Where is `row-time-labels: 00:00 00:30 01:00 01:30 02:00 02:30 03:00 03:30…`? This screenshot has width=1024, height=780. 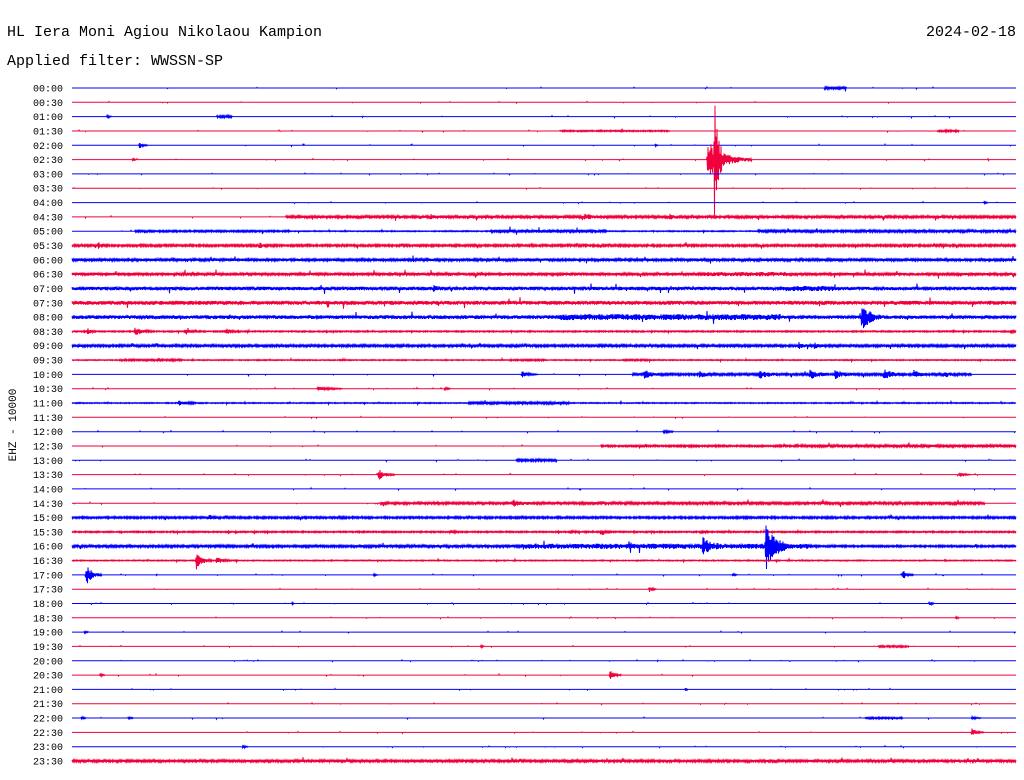 row-time-labels: 00:00 00:30 01:00 01:30 02:00 02:30 03:00 03:30… is located at coordinates (48, 427).